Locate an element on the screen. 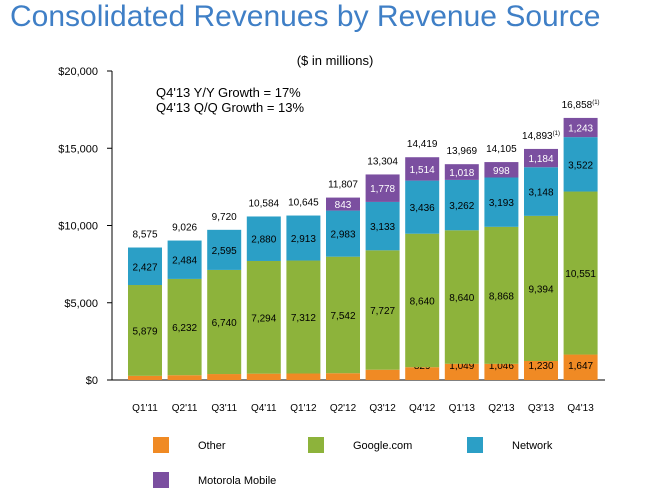 Image resolution: width=655 pixels, height=497 pixels. growth-annotation-qoq: Q4'13 Q/Q Growth = 13% is located at coordinates (230, 107).